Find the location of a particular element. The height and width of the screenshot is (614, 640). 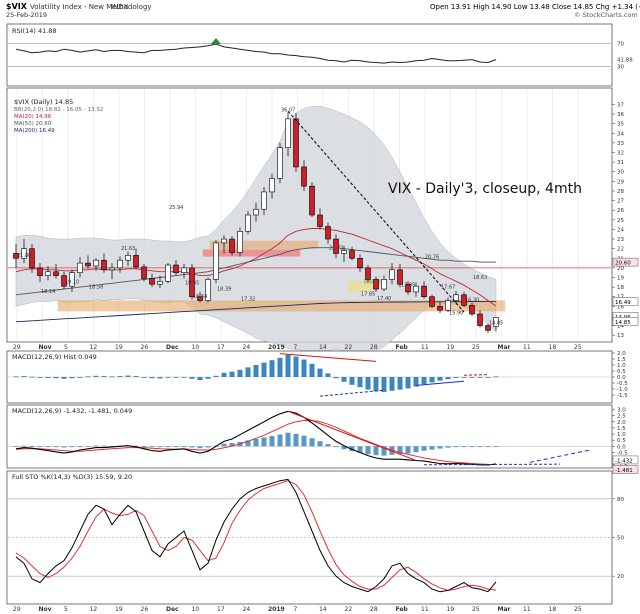

x-axis-label: 26 is located at coordinates (145, 609).